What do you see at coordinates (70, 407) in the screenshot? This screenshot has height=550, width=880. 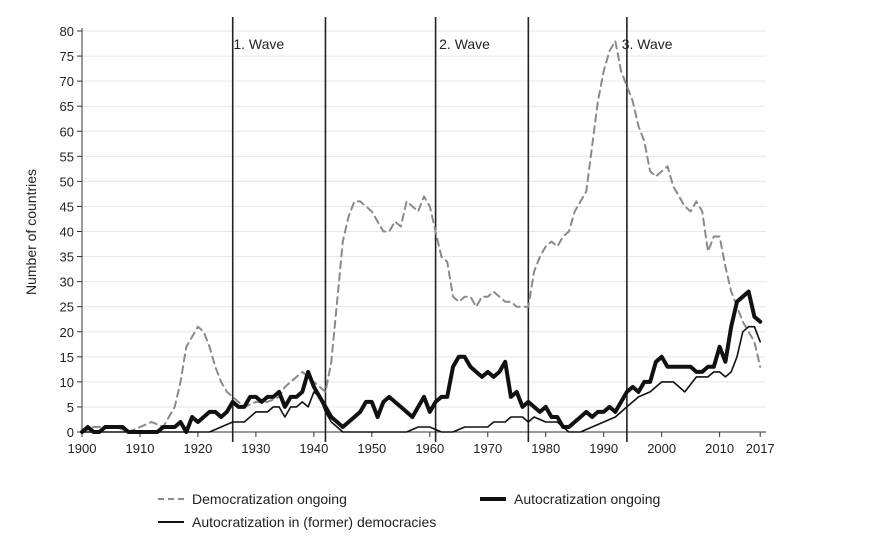 I see `y-tick-label: 5` at bounding box center [70, 407].